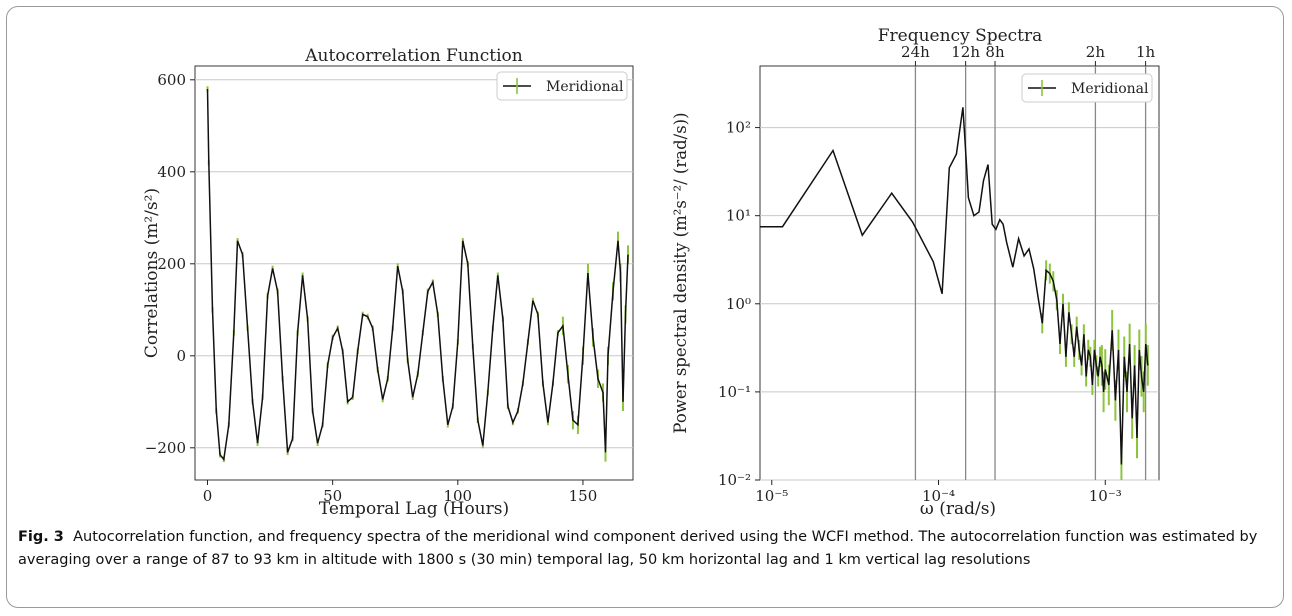 Image resolution: width=1292 pixels, height=616 pixels. Describe the element at coordinates (995, 52) in the screenshot. I see `chart2-period-label: 8h` at that location.